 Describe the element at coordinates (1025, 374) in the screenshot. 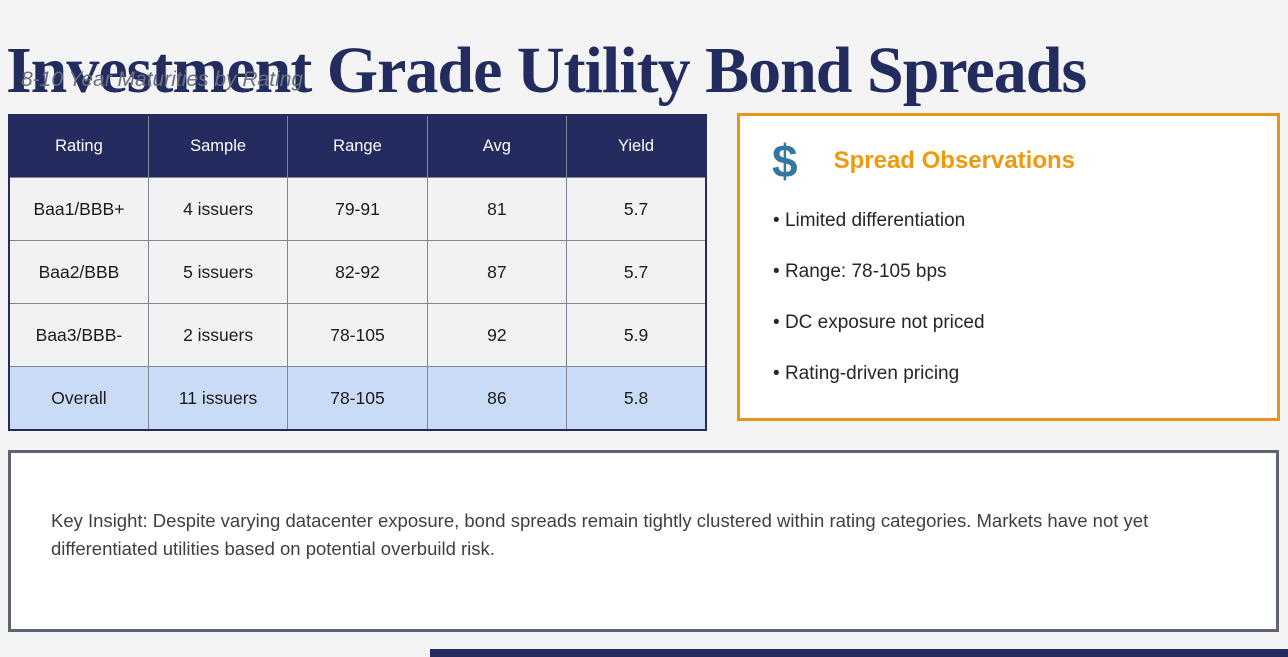

I see `observation-item: Rating-driven pricing` at that location.